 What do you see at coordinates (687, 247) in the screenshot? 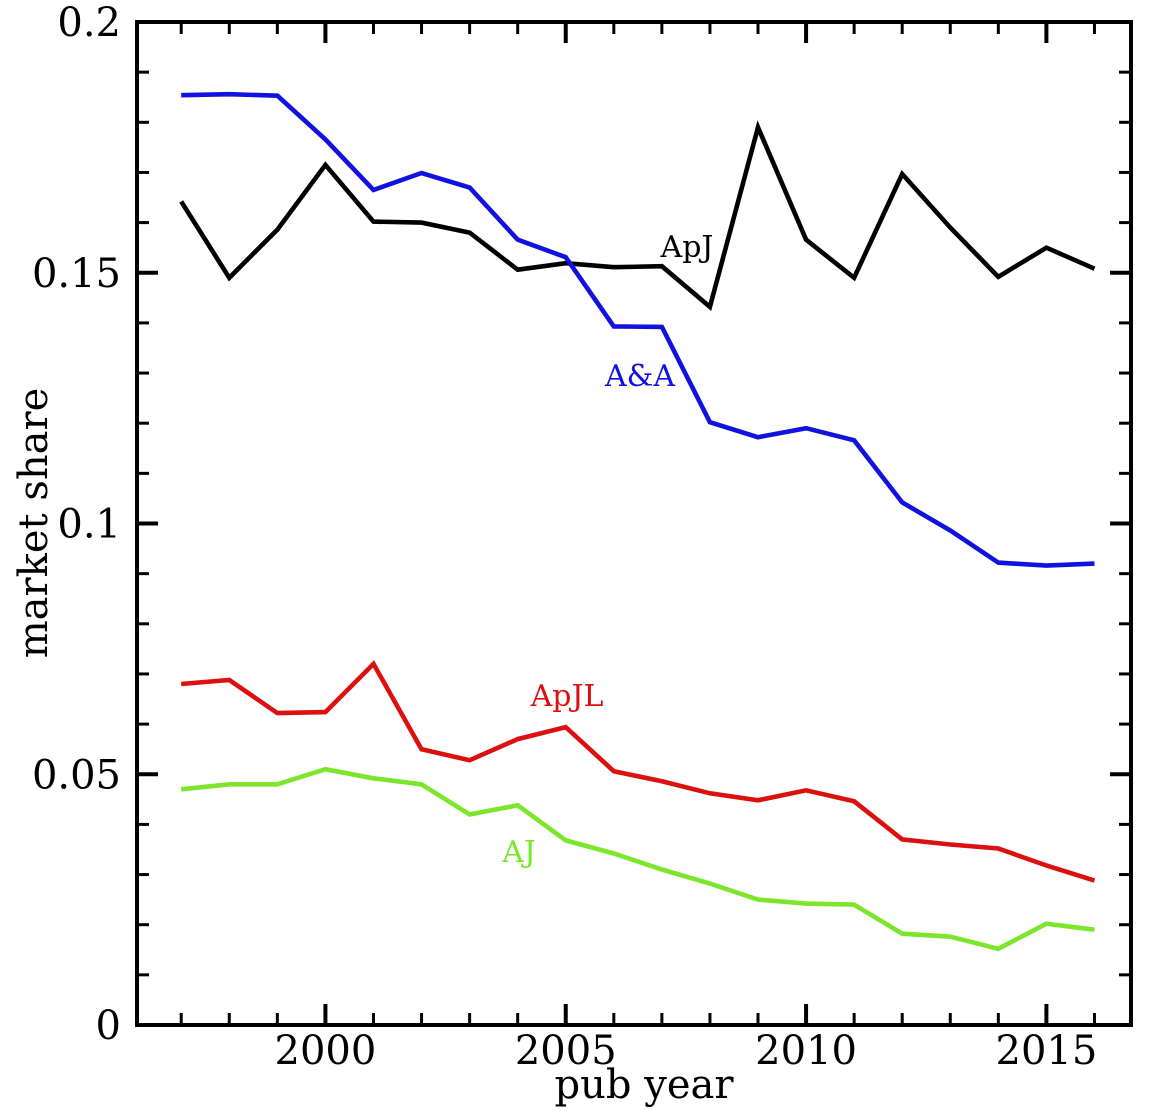
I see `series-label-apj: ApJ` at bounding box center [687, 247].